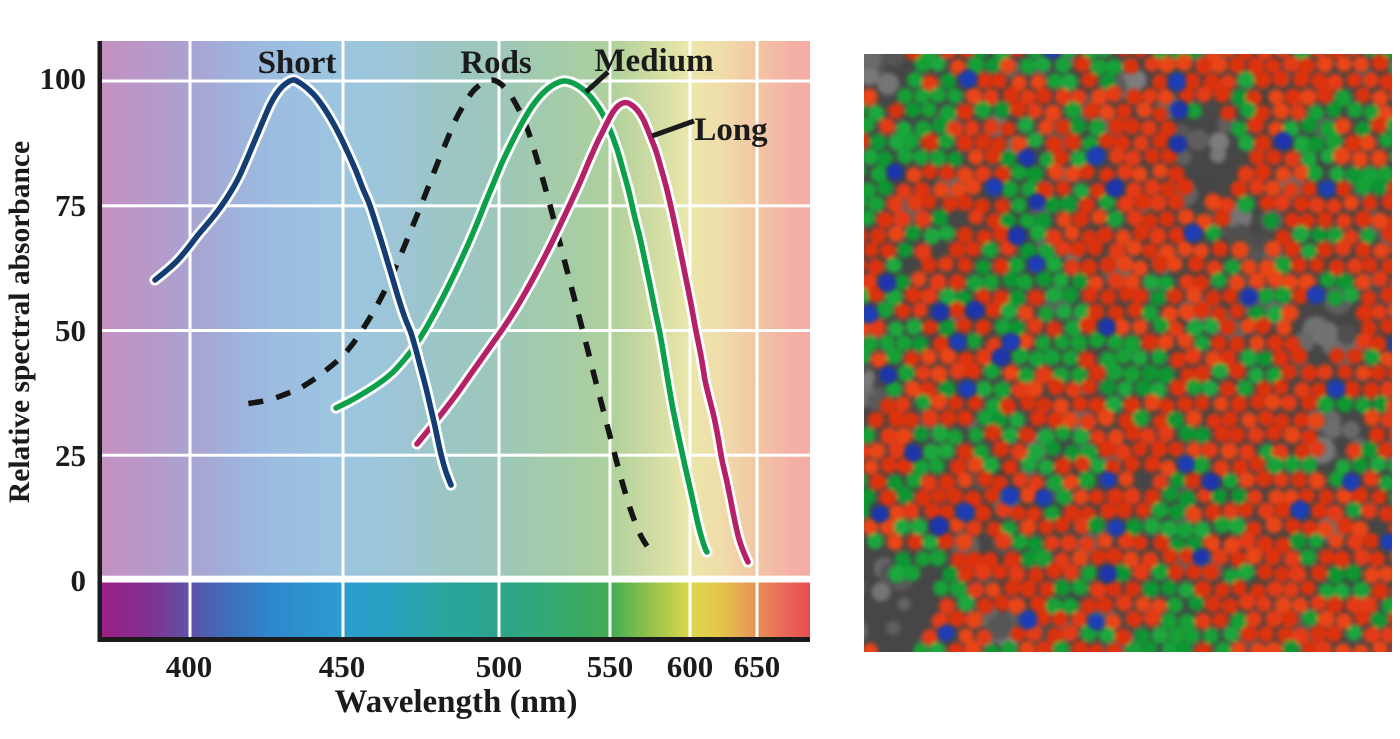 This screenshot has width=1400, height=739. Describe the element at coordinates (79, 580) in the screenshot. I see `svg-text: 0` at that location.